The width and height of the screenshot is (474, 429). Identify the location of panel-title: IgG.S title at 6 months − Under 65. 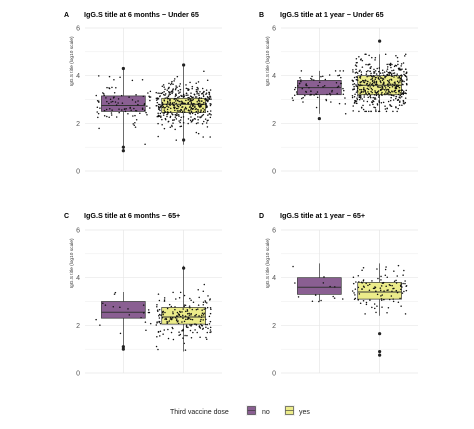
(141, 14).